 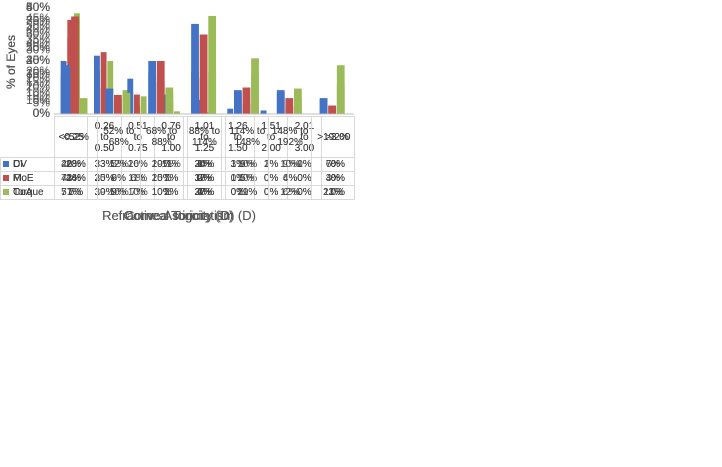 I want to click on data-row: CoA 7% 10% 10% 20% 19% 12% 23%, so click(x=177, y=192).